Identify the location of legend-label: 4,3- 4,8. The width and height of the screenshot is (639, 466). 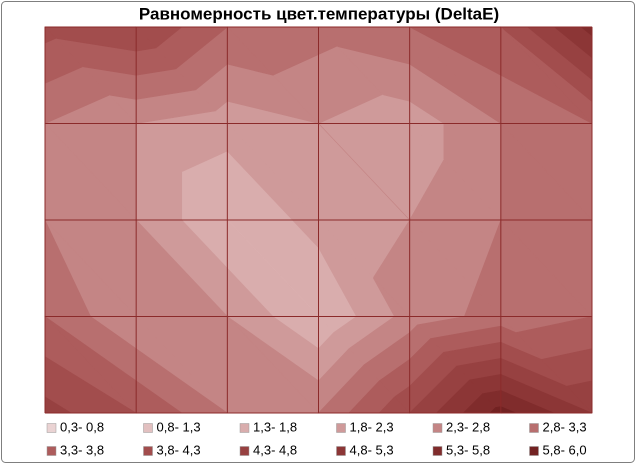
(275, 449).